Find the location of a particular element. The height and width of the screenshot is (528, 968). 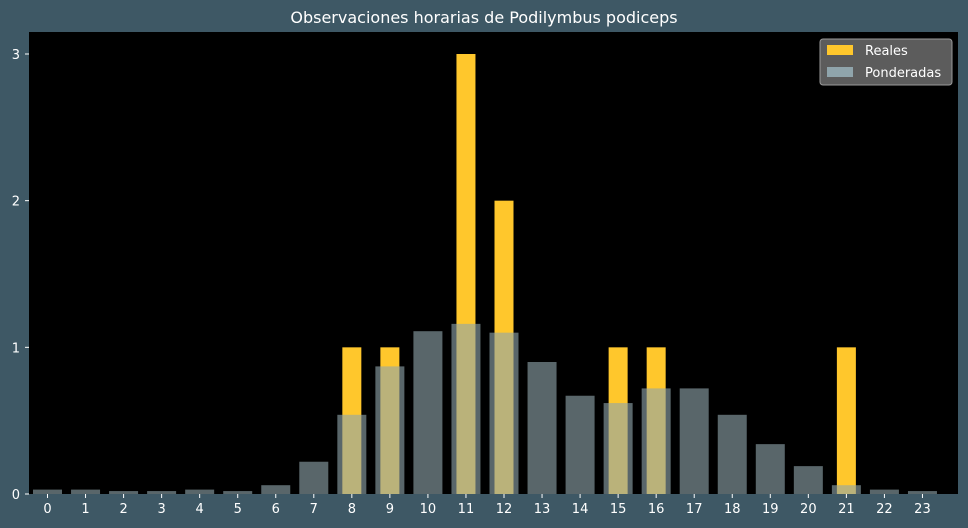

x-tick-label-5: 5 is located at coordinates (238, 509).